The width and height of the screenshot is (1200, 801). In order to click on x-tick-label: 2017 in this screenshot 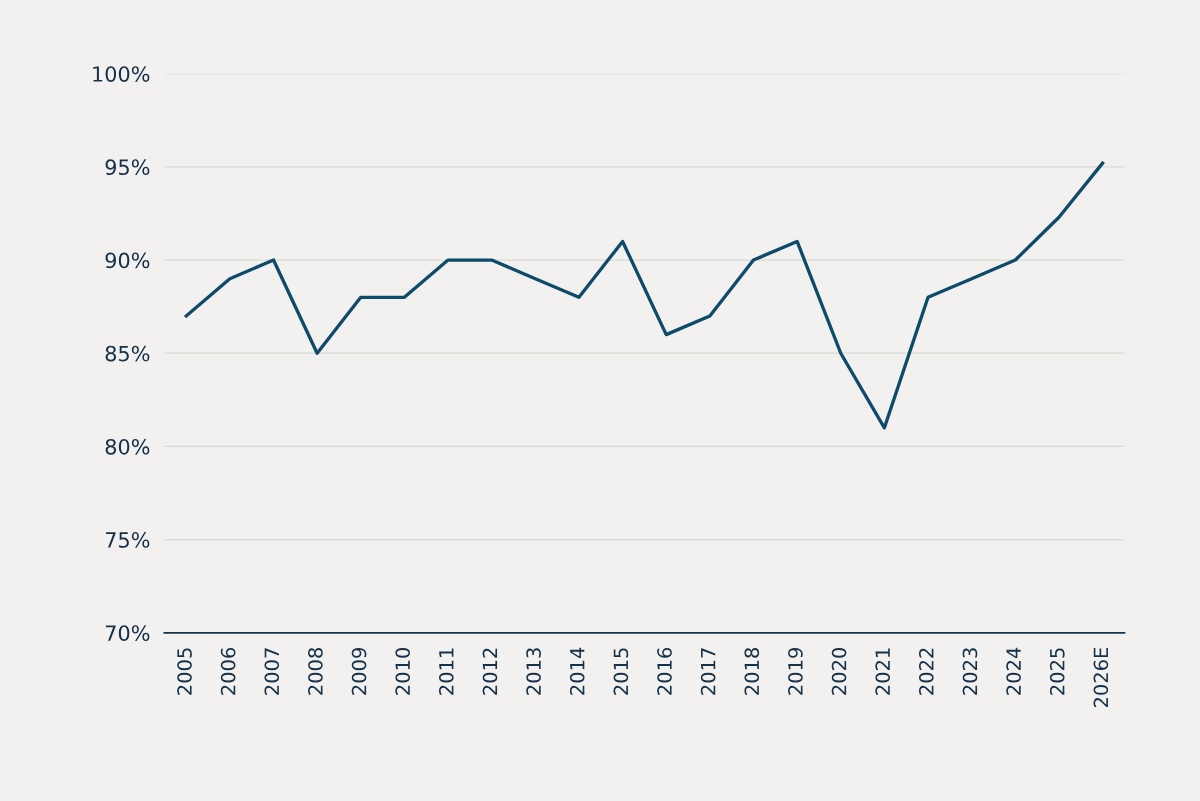, I will do `click(708, 671)`.